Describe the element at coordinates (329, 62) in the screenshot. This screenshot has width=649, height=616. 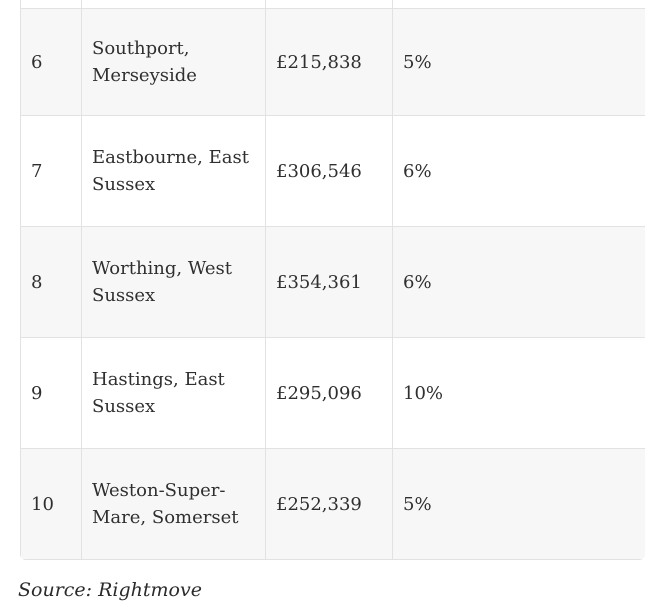
I see `price-cell: £215,838` at that location.